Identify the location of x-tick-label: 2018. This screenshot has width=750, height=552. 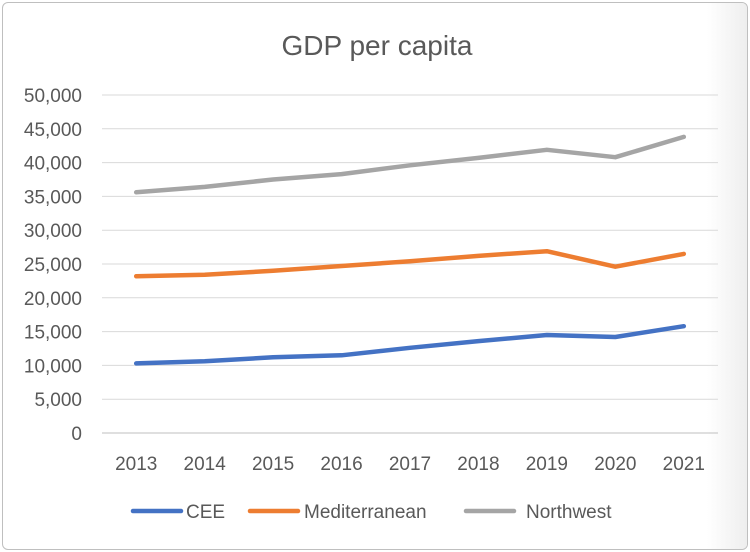
(478, 464).